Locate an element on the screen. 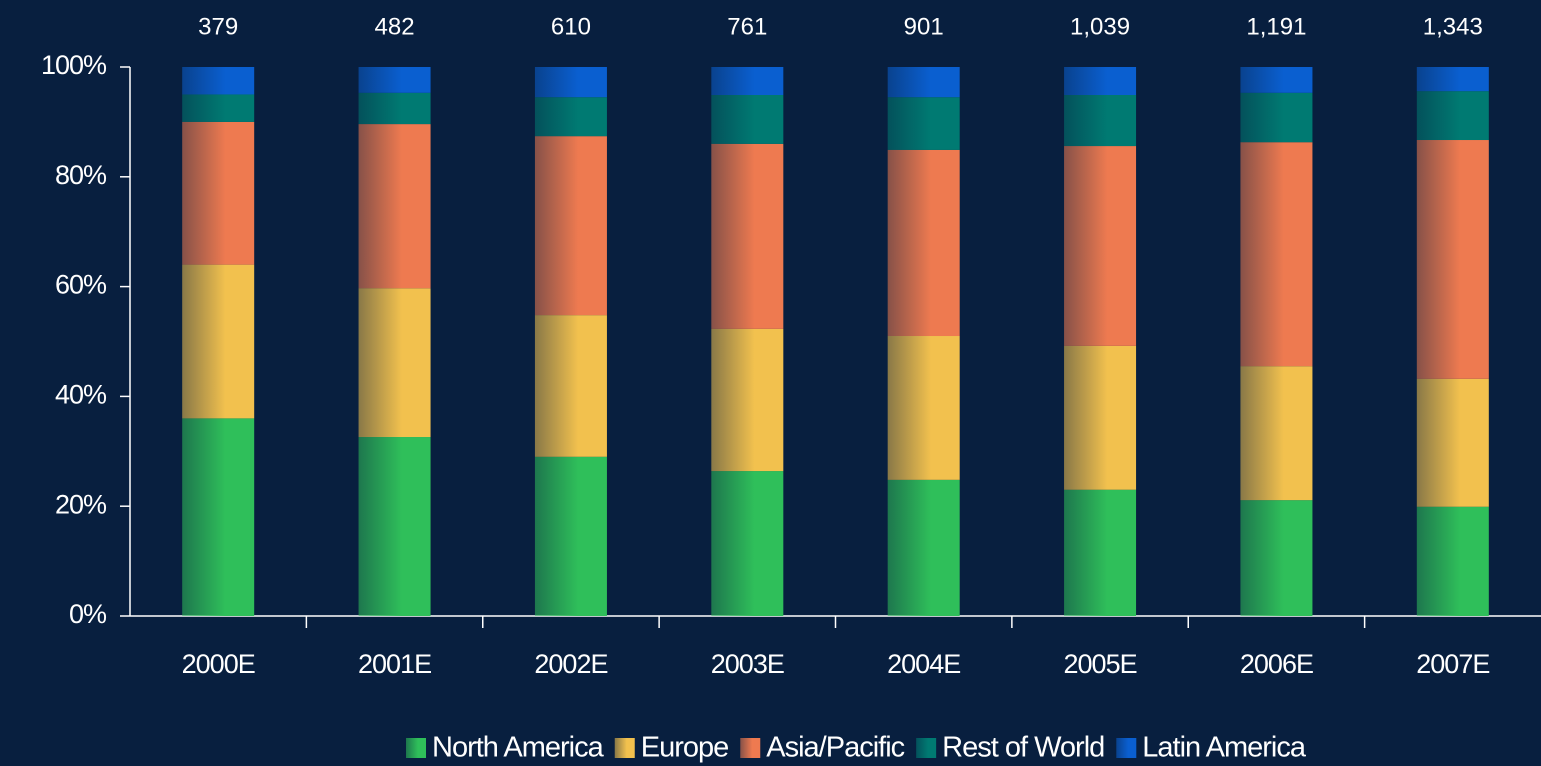 The height and width of the screenshot is (766, 1541). x-tick-label: 2006E is located at coordinates (1276, 664).